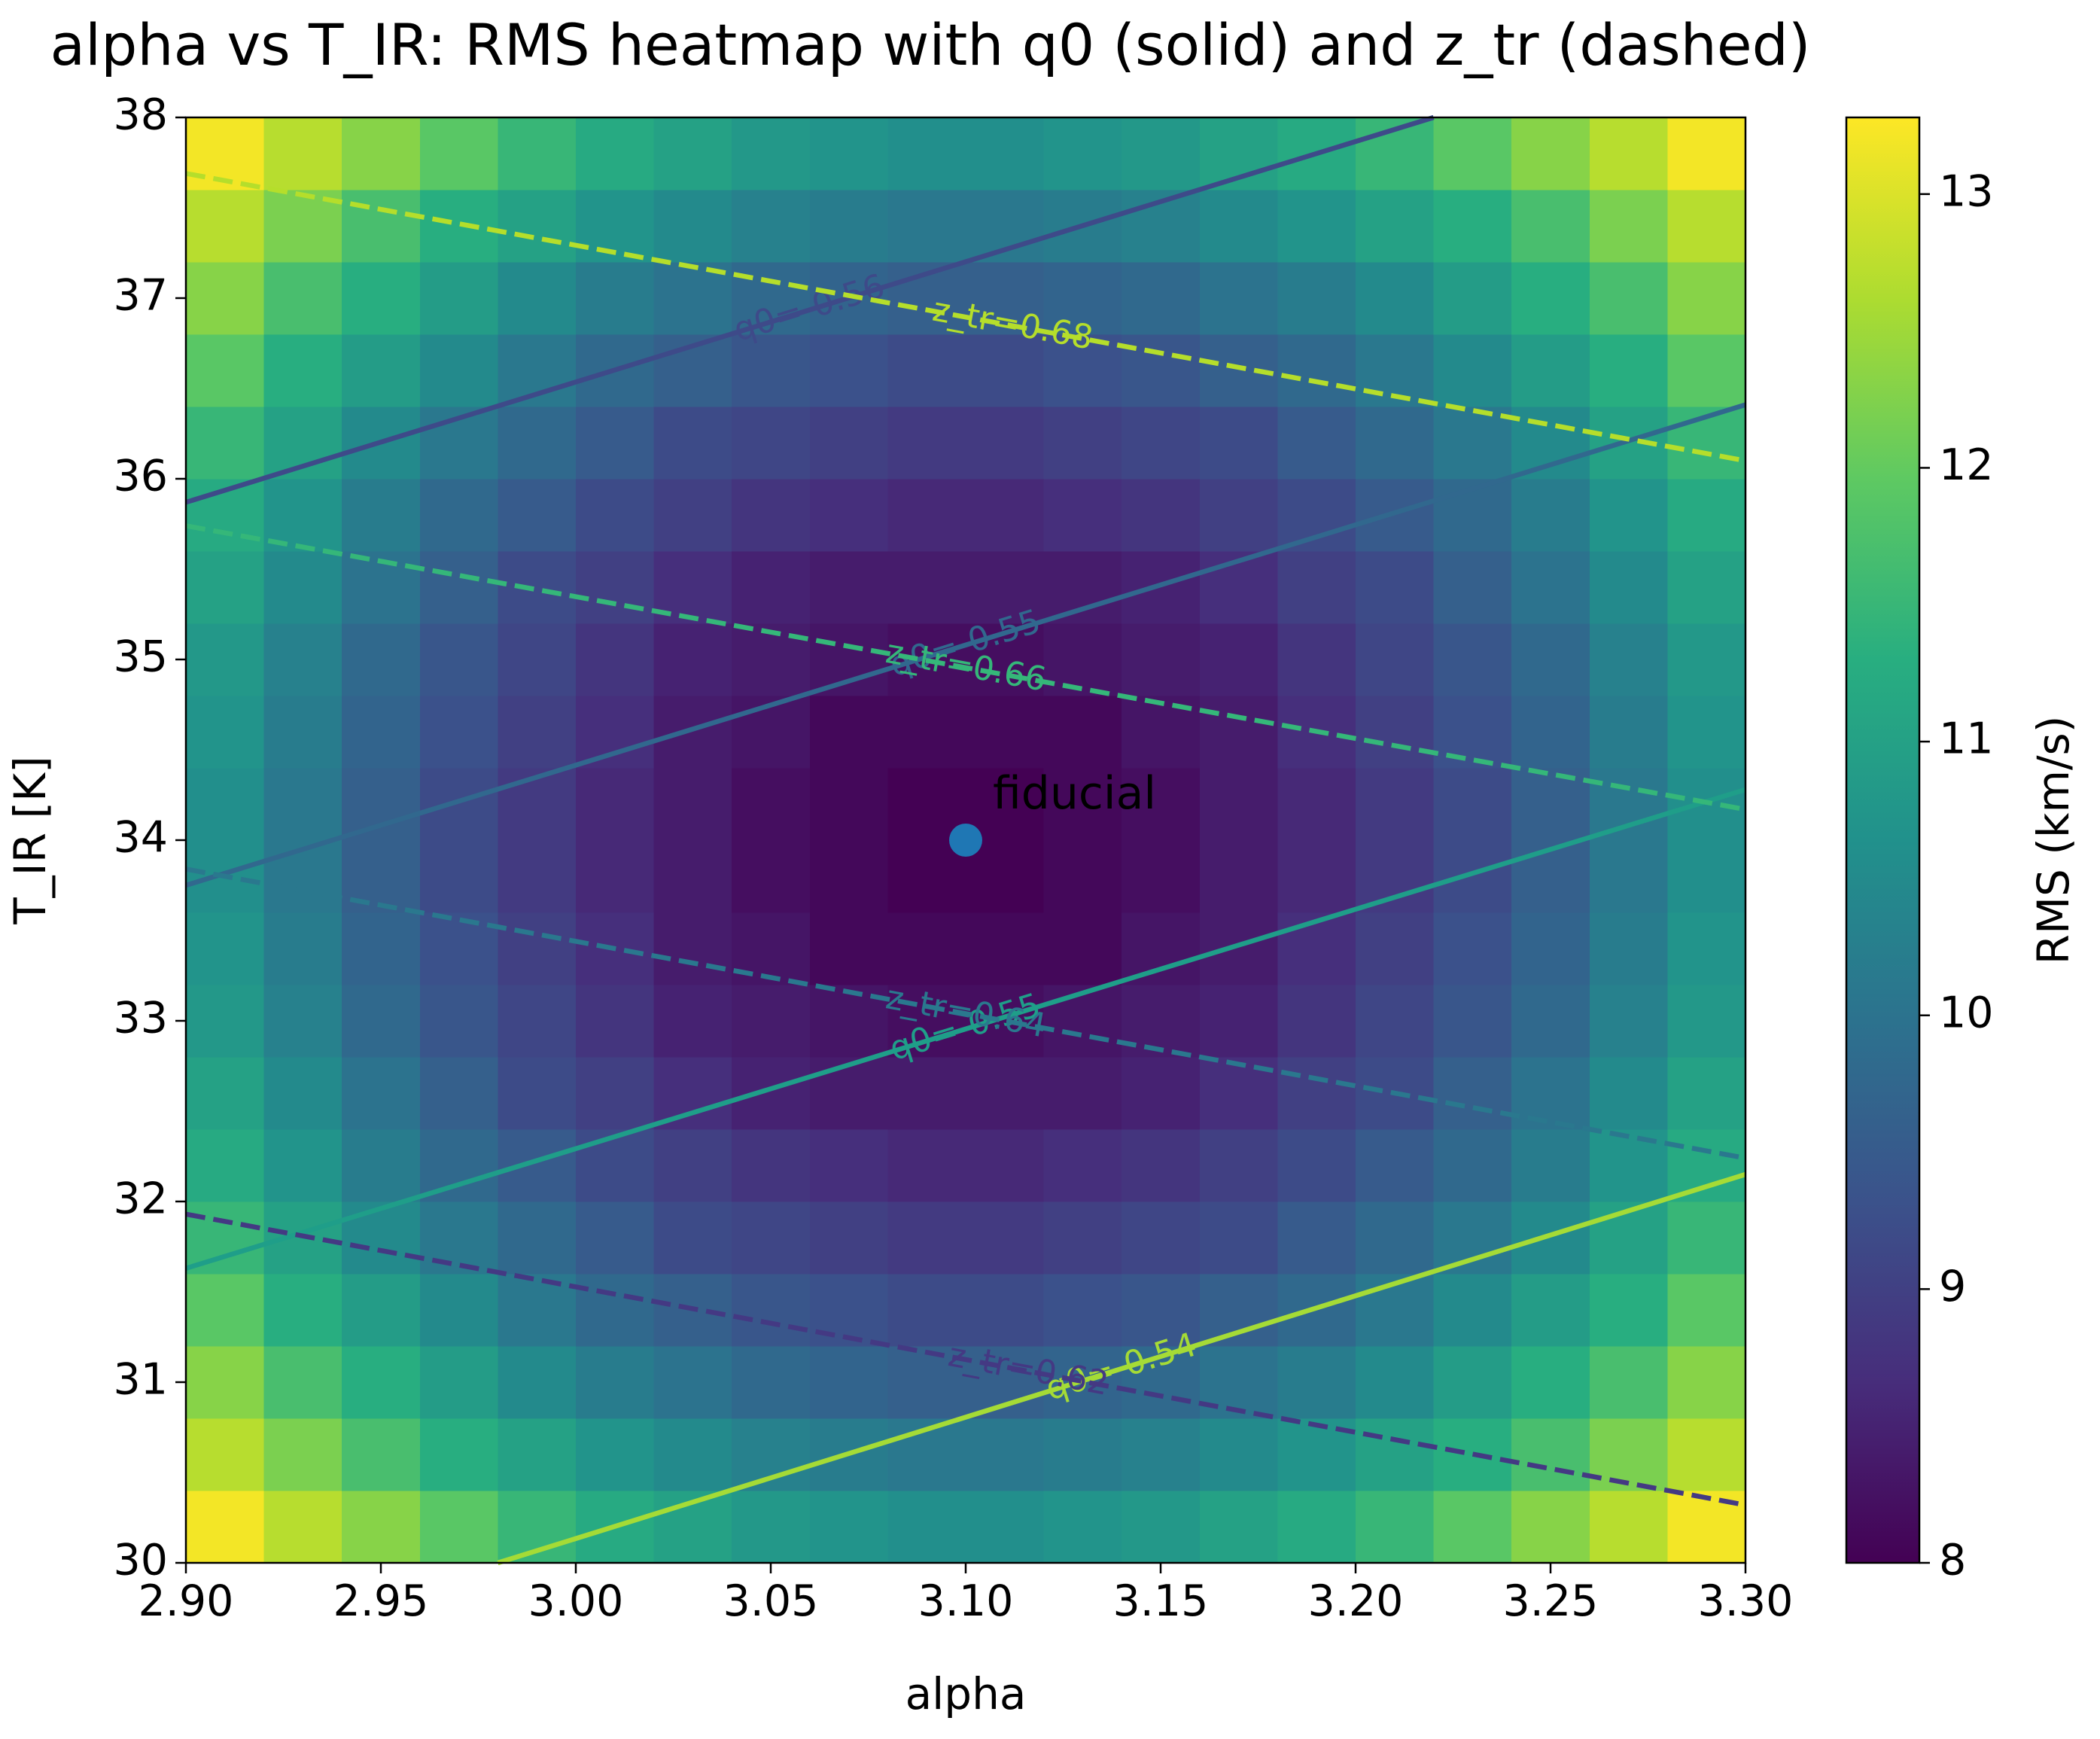 The height and width of the screenshot is (1739, 2100). What do you see at coordinates (576, 1601) in the screenshot?
I see `x-tick-label: 3.00` at bounding box center [576, 1601].